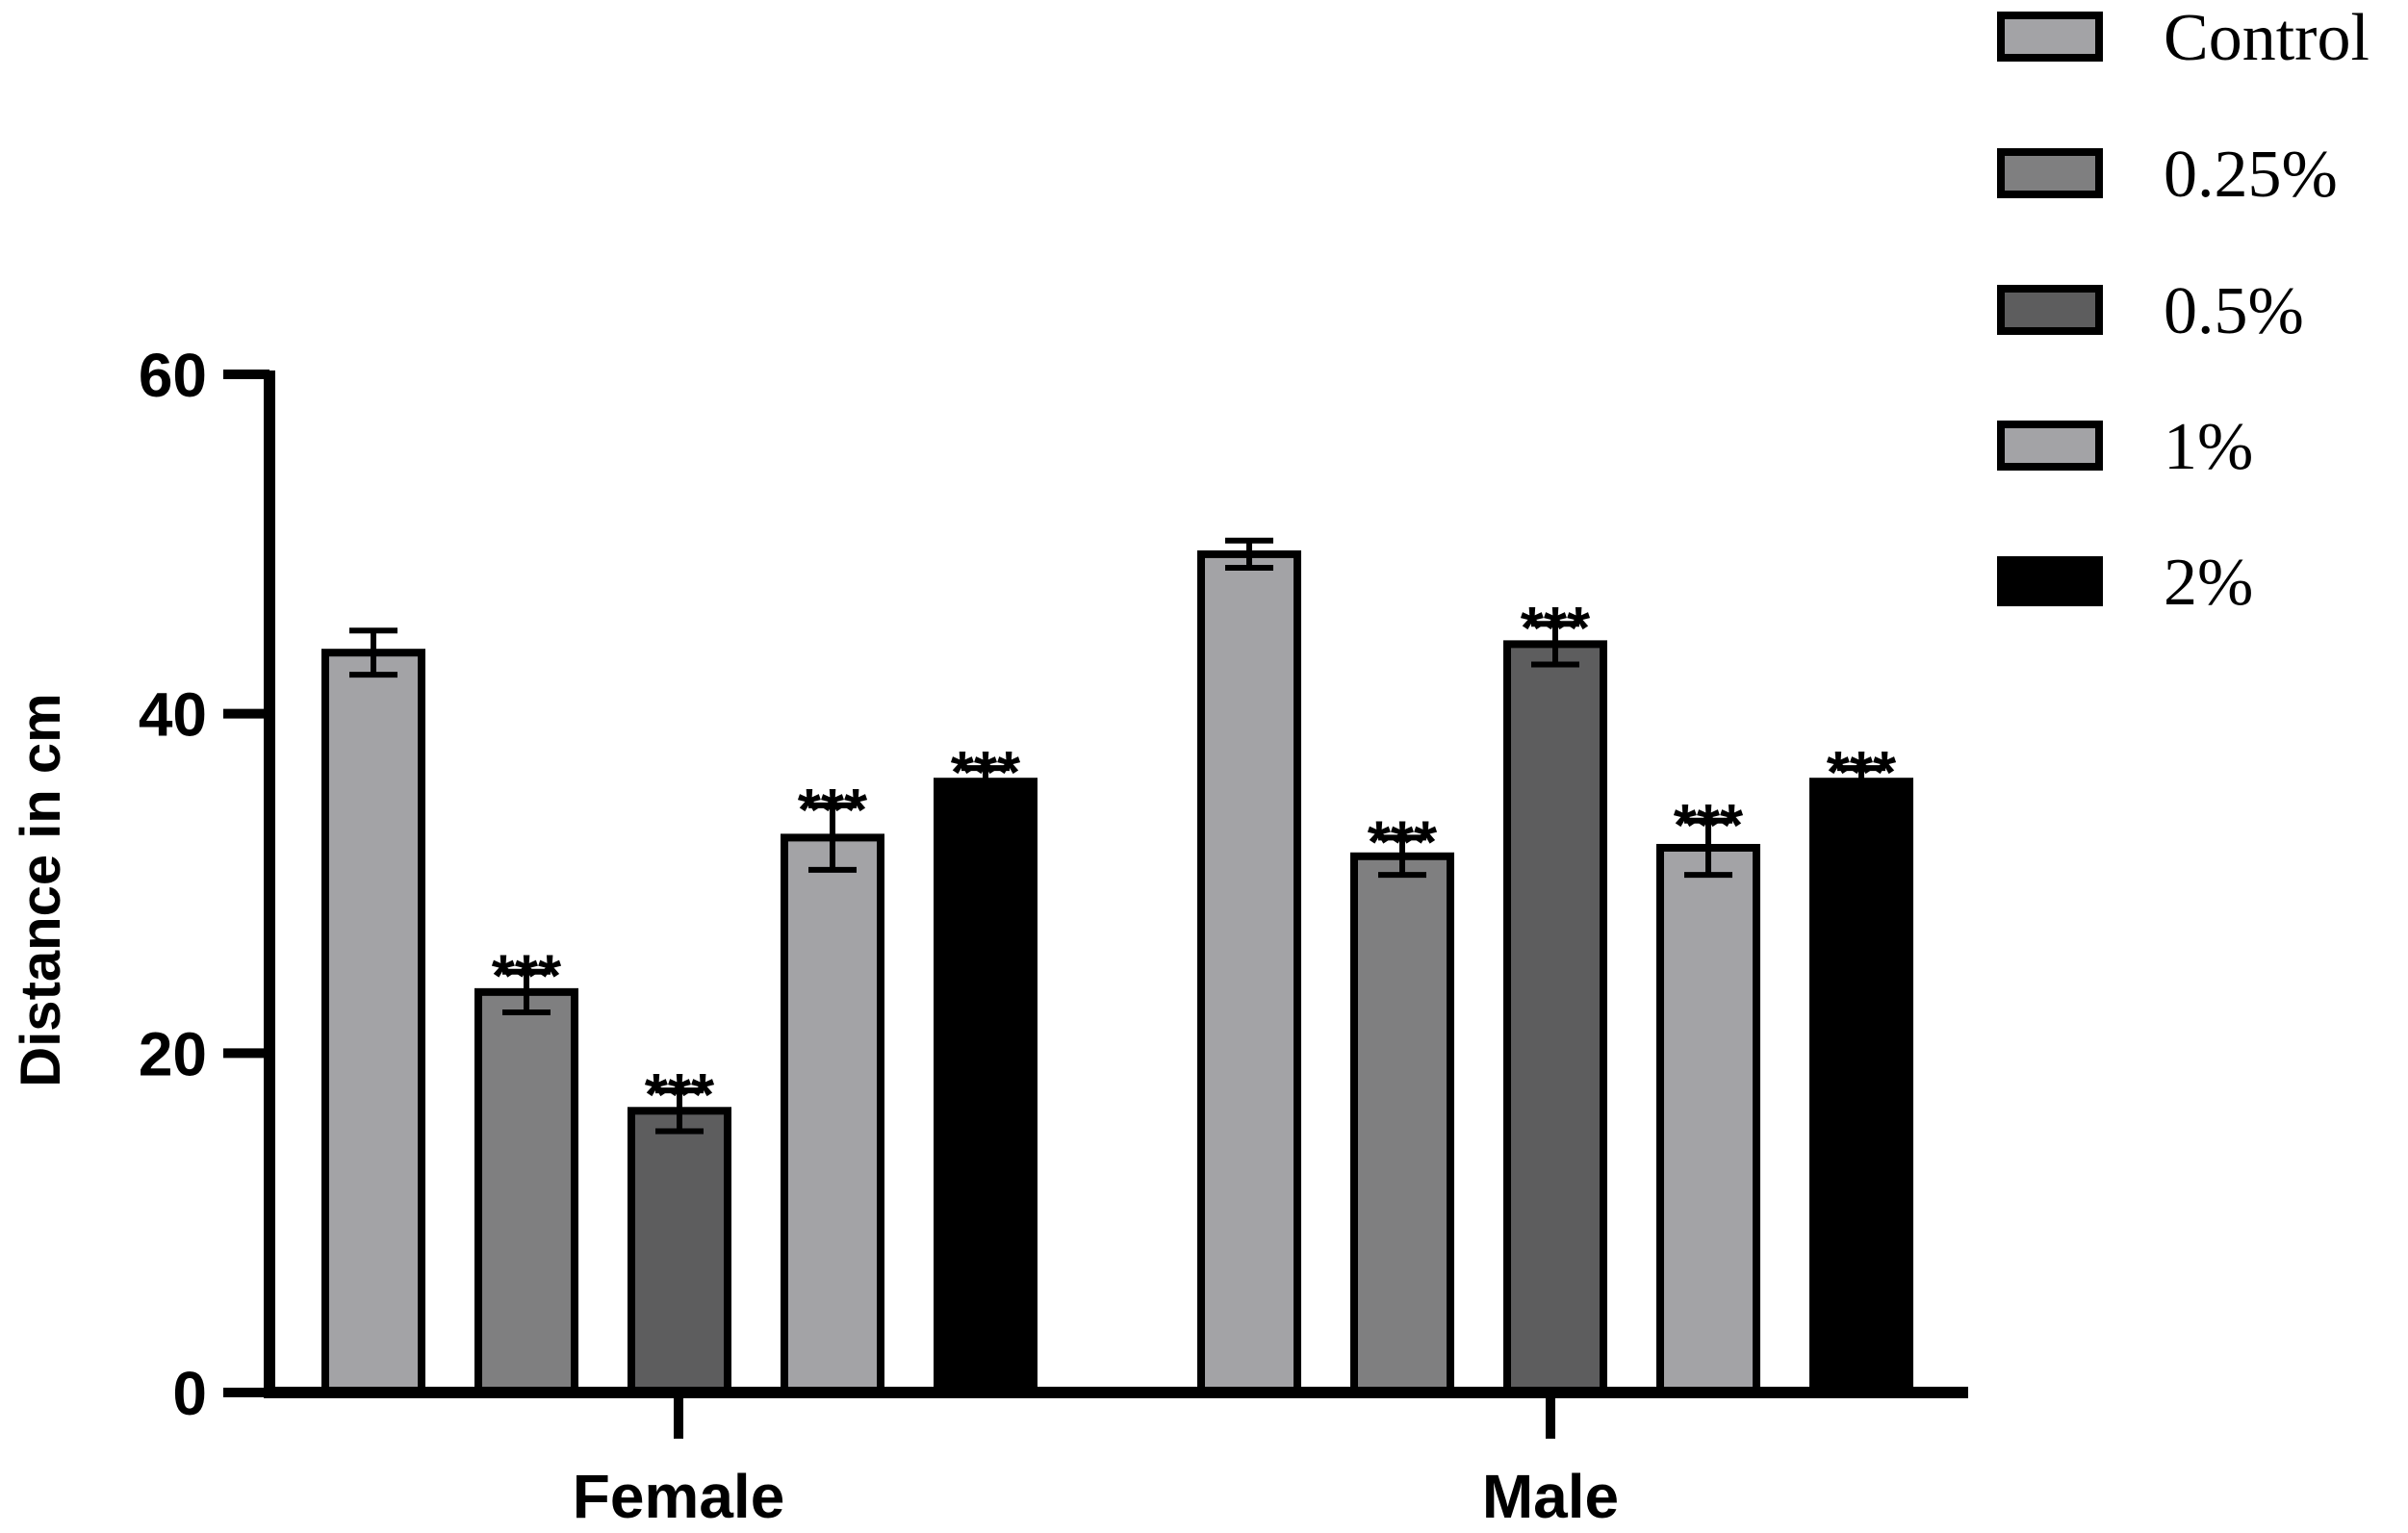  I want to click on significance-male-1: ***, so click(1403, 843).